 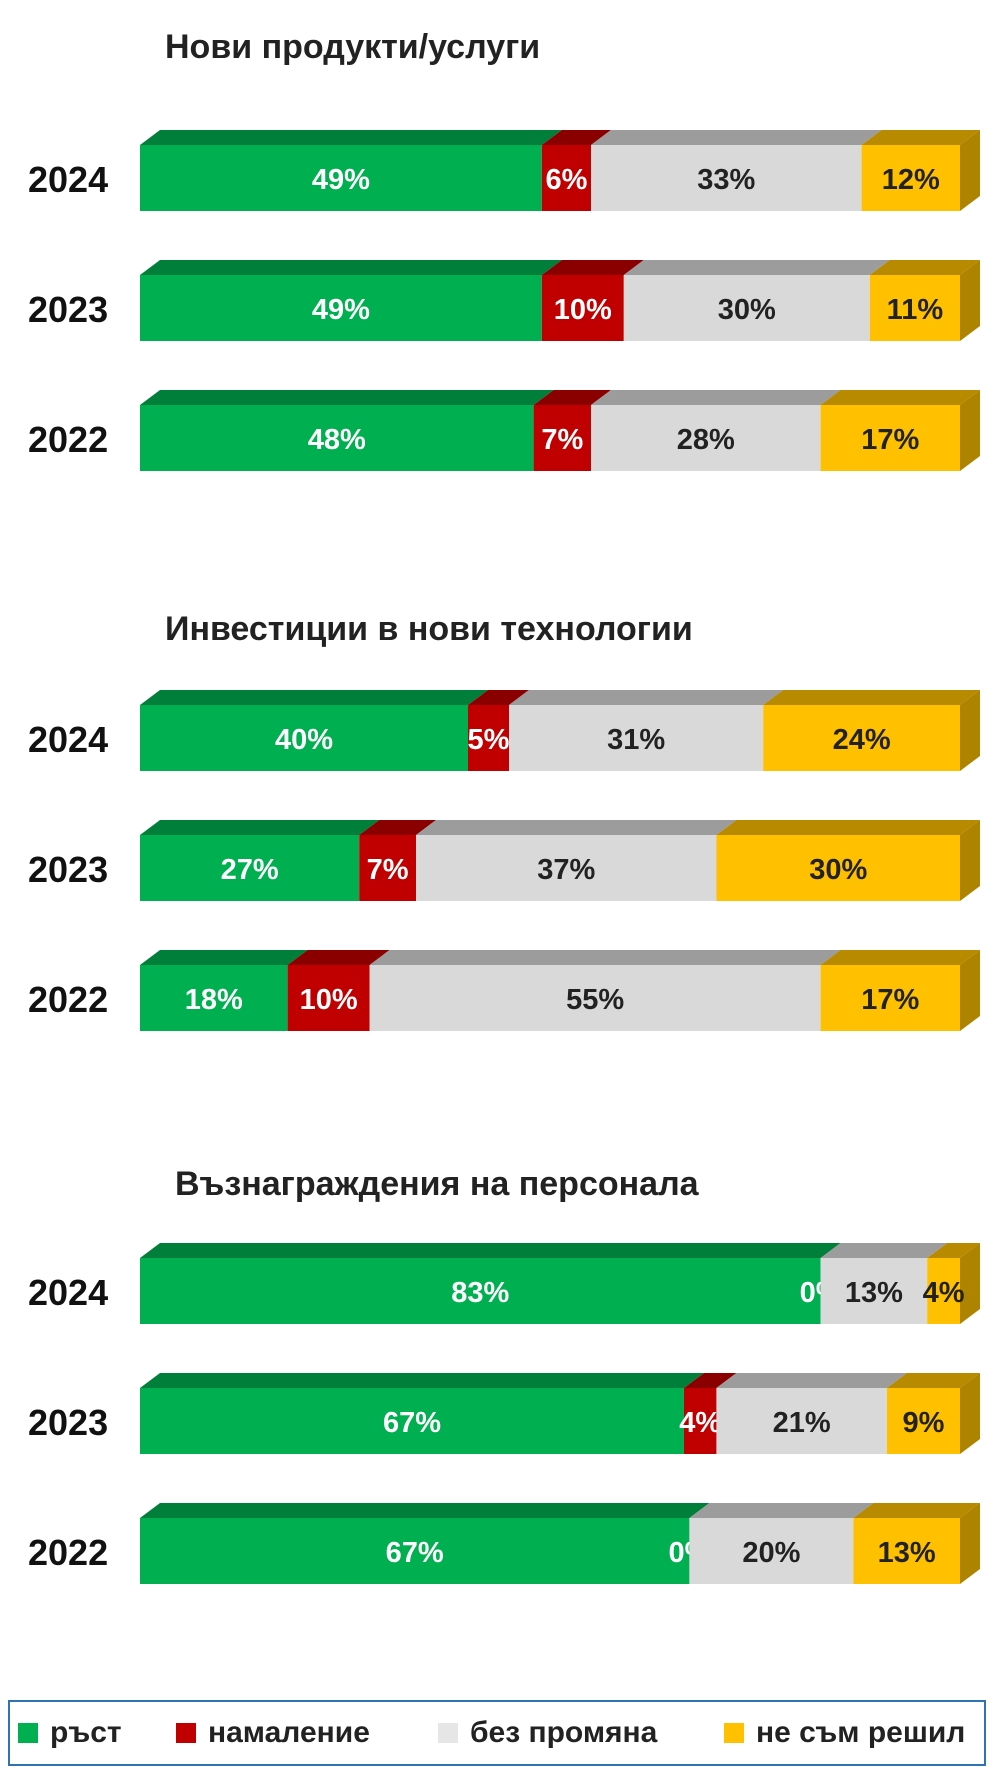 What do you see at coordinates (504, 300) in the screenshot?
I see `bar-row-2023: 2023 49% 10% 30% 11%` at bounding box center [504, 300].